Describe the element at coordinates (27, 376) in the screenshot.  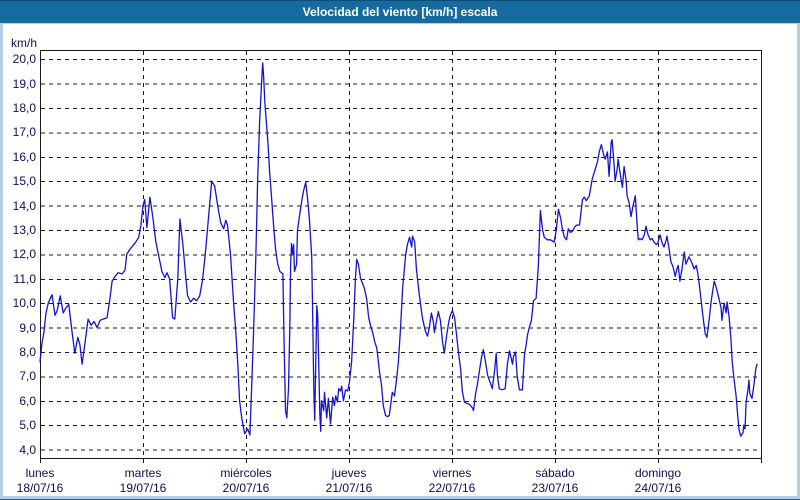
I see `y-axis-label: 7,0` at that location.